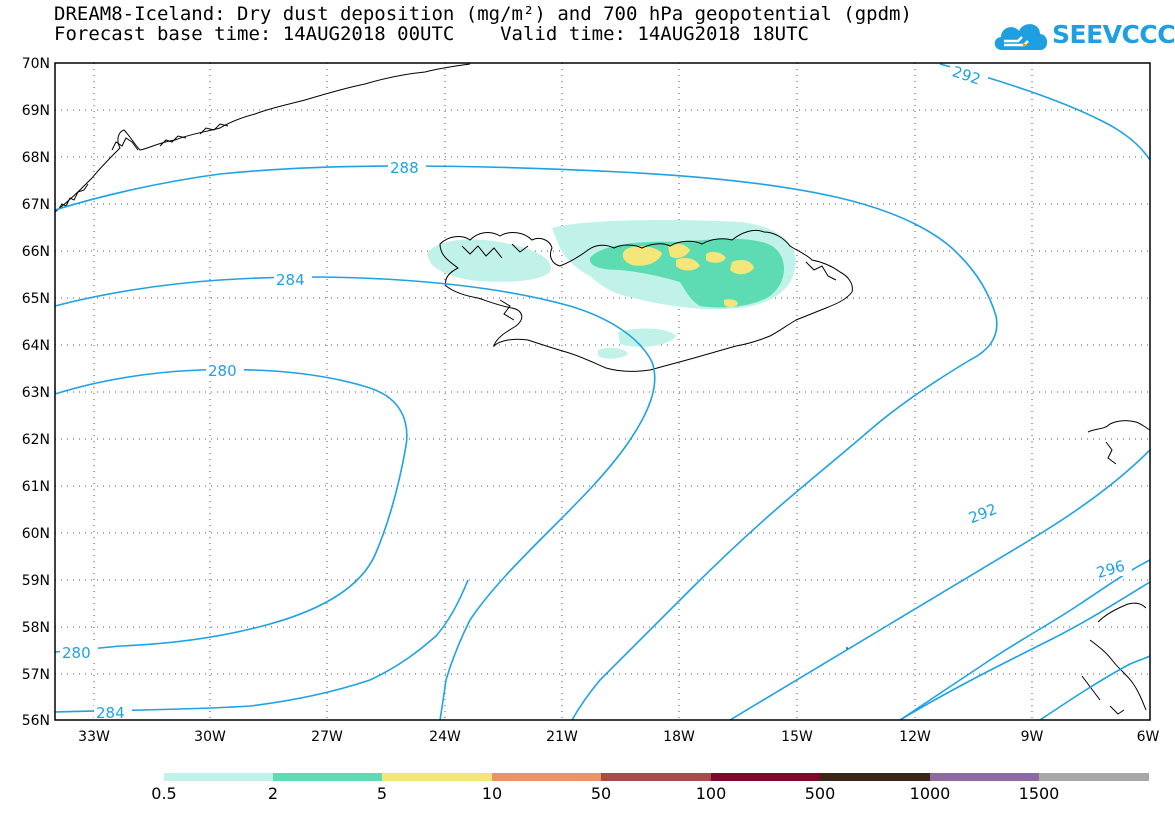 This screenshot has height=815, width=1175. I want to click on lat-label: 70N, so click(36, 64).